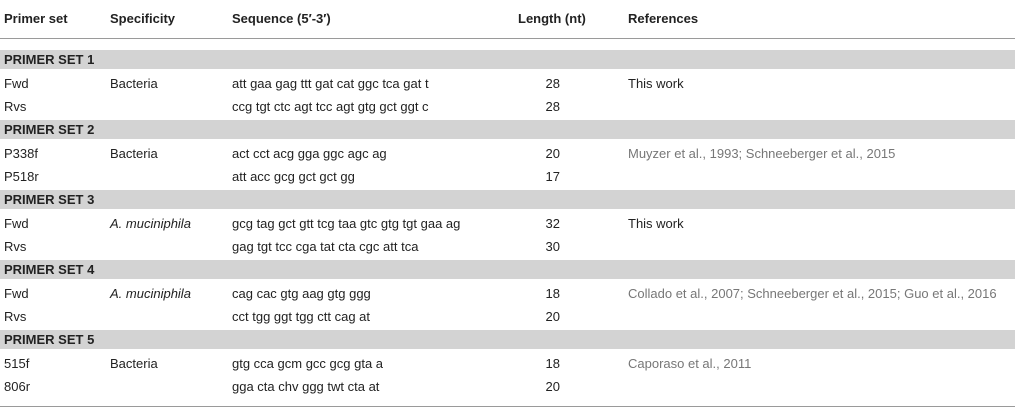  Describe the element at coordinates (21, 153) in the screenshot. I see `primer: P338f` at that location.